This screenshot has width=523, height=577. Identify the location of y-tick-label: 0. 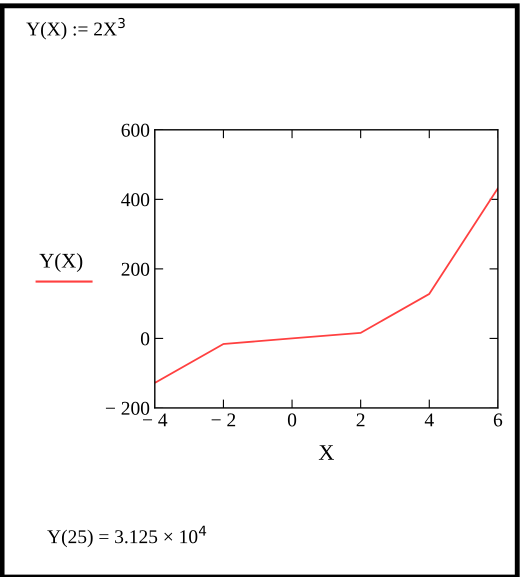
(145, 339).